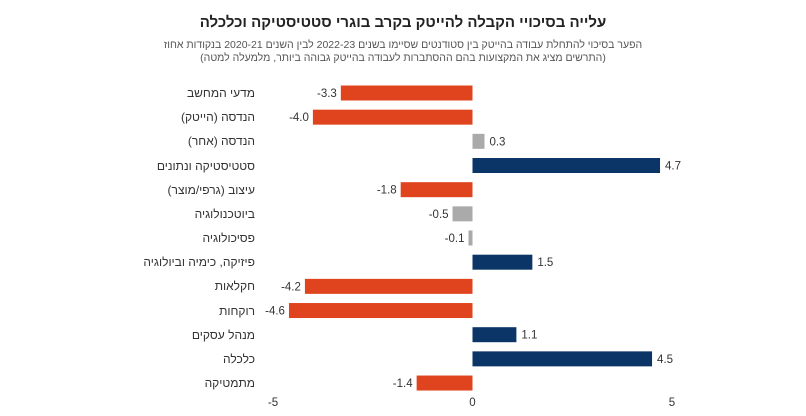  I want to click on value-label: -3.3, so click(327, 94).